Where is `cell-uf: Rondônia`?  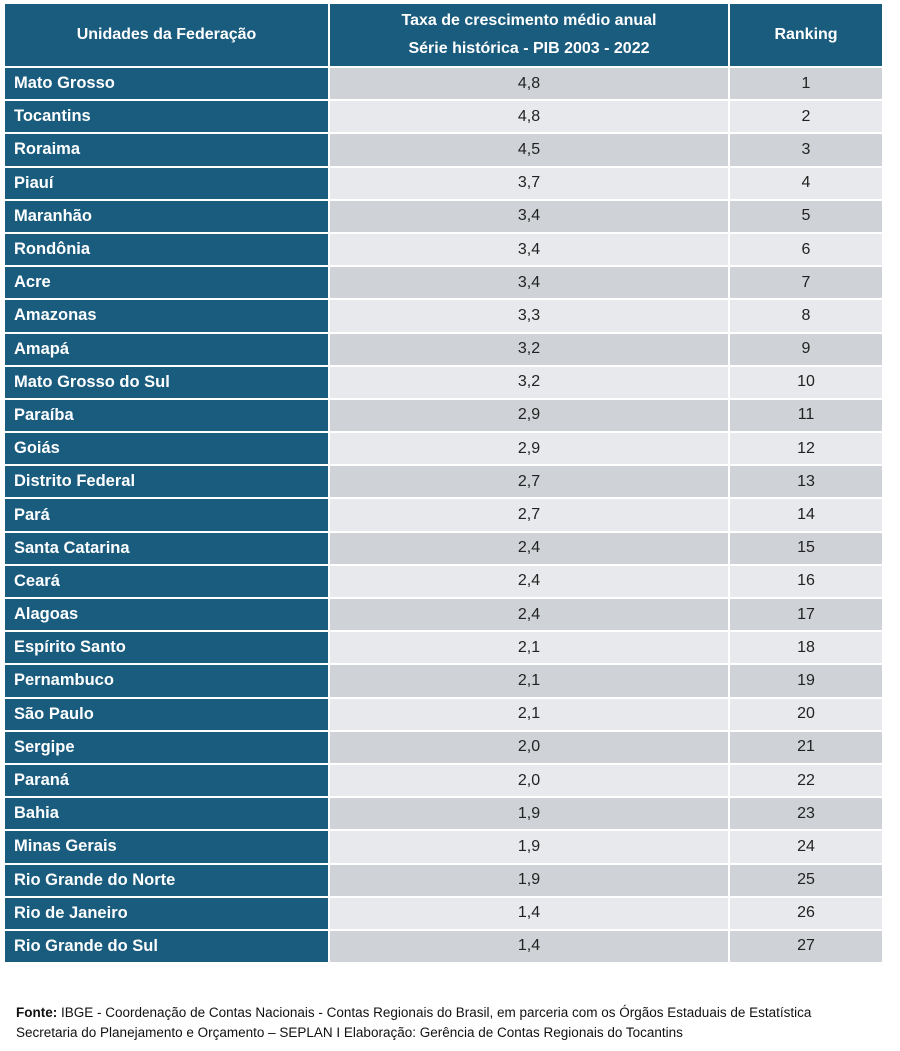 cell-uf: Rondônia is located at coordinates (166, 249).